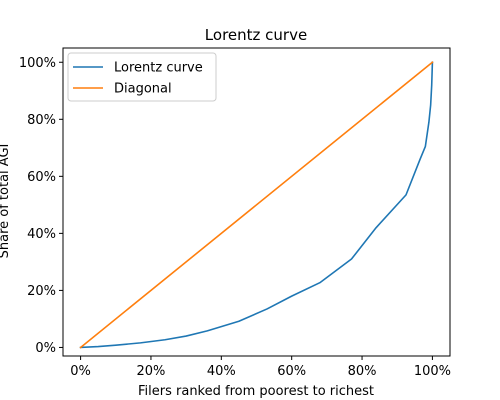 The height and width of the screenshot is (400, 500). Describe the element at coordinates (80, 371) in the screenshot. I see `x-tick-label: 0%` at that location.